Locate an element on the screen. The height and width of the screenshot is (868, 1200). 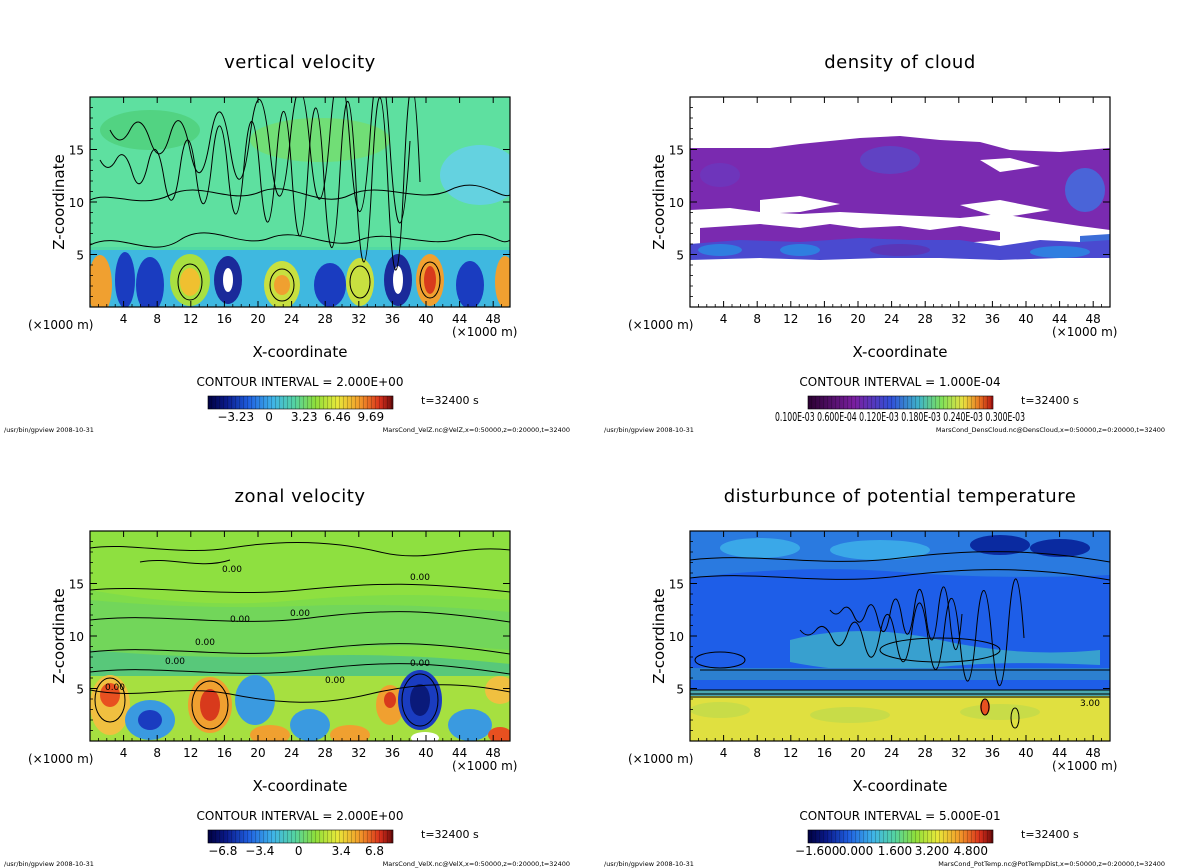
colorbar-label: 3.4 is located at coordinates (341, 851).